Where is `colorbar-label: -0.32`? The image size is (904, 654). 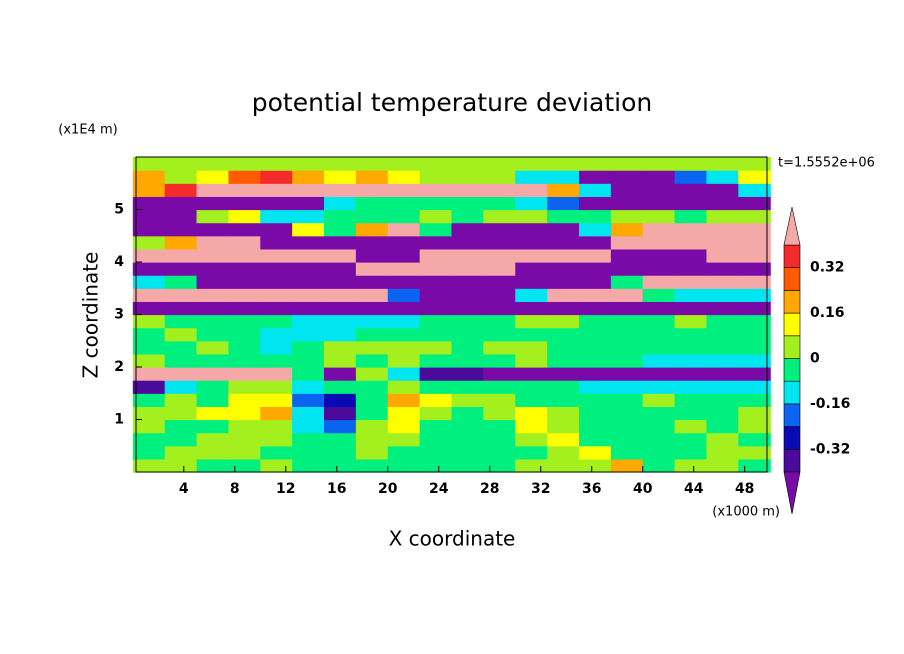 colorbar-label: -0.32 is located at coordinates (830, 449).